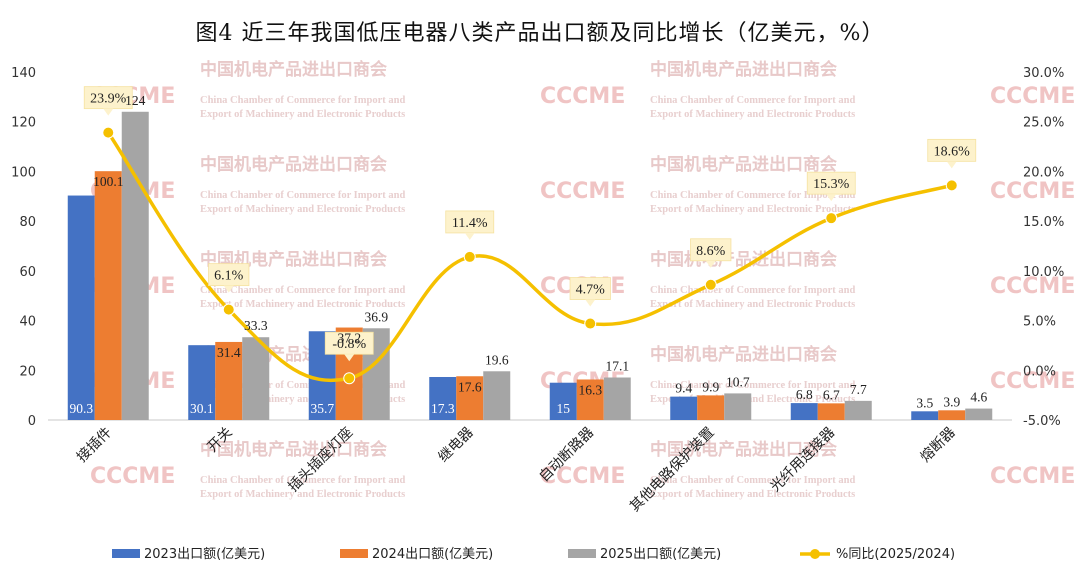 This screenshot has width=1080, height=584. What do you see at coordinates (924, 402) in the screenshot?
I see `bar-data-label: 3.5` at bounding box center [924, 402].